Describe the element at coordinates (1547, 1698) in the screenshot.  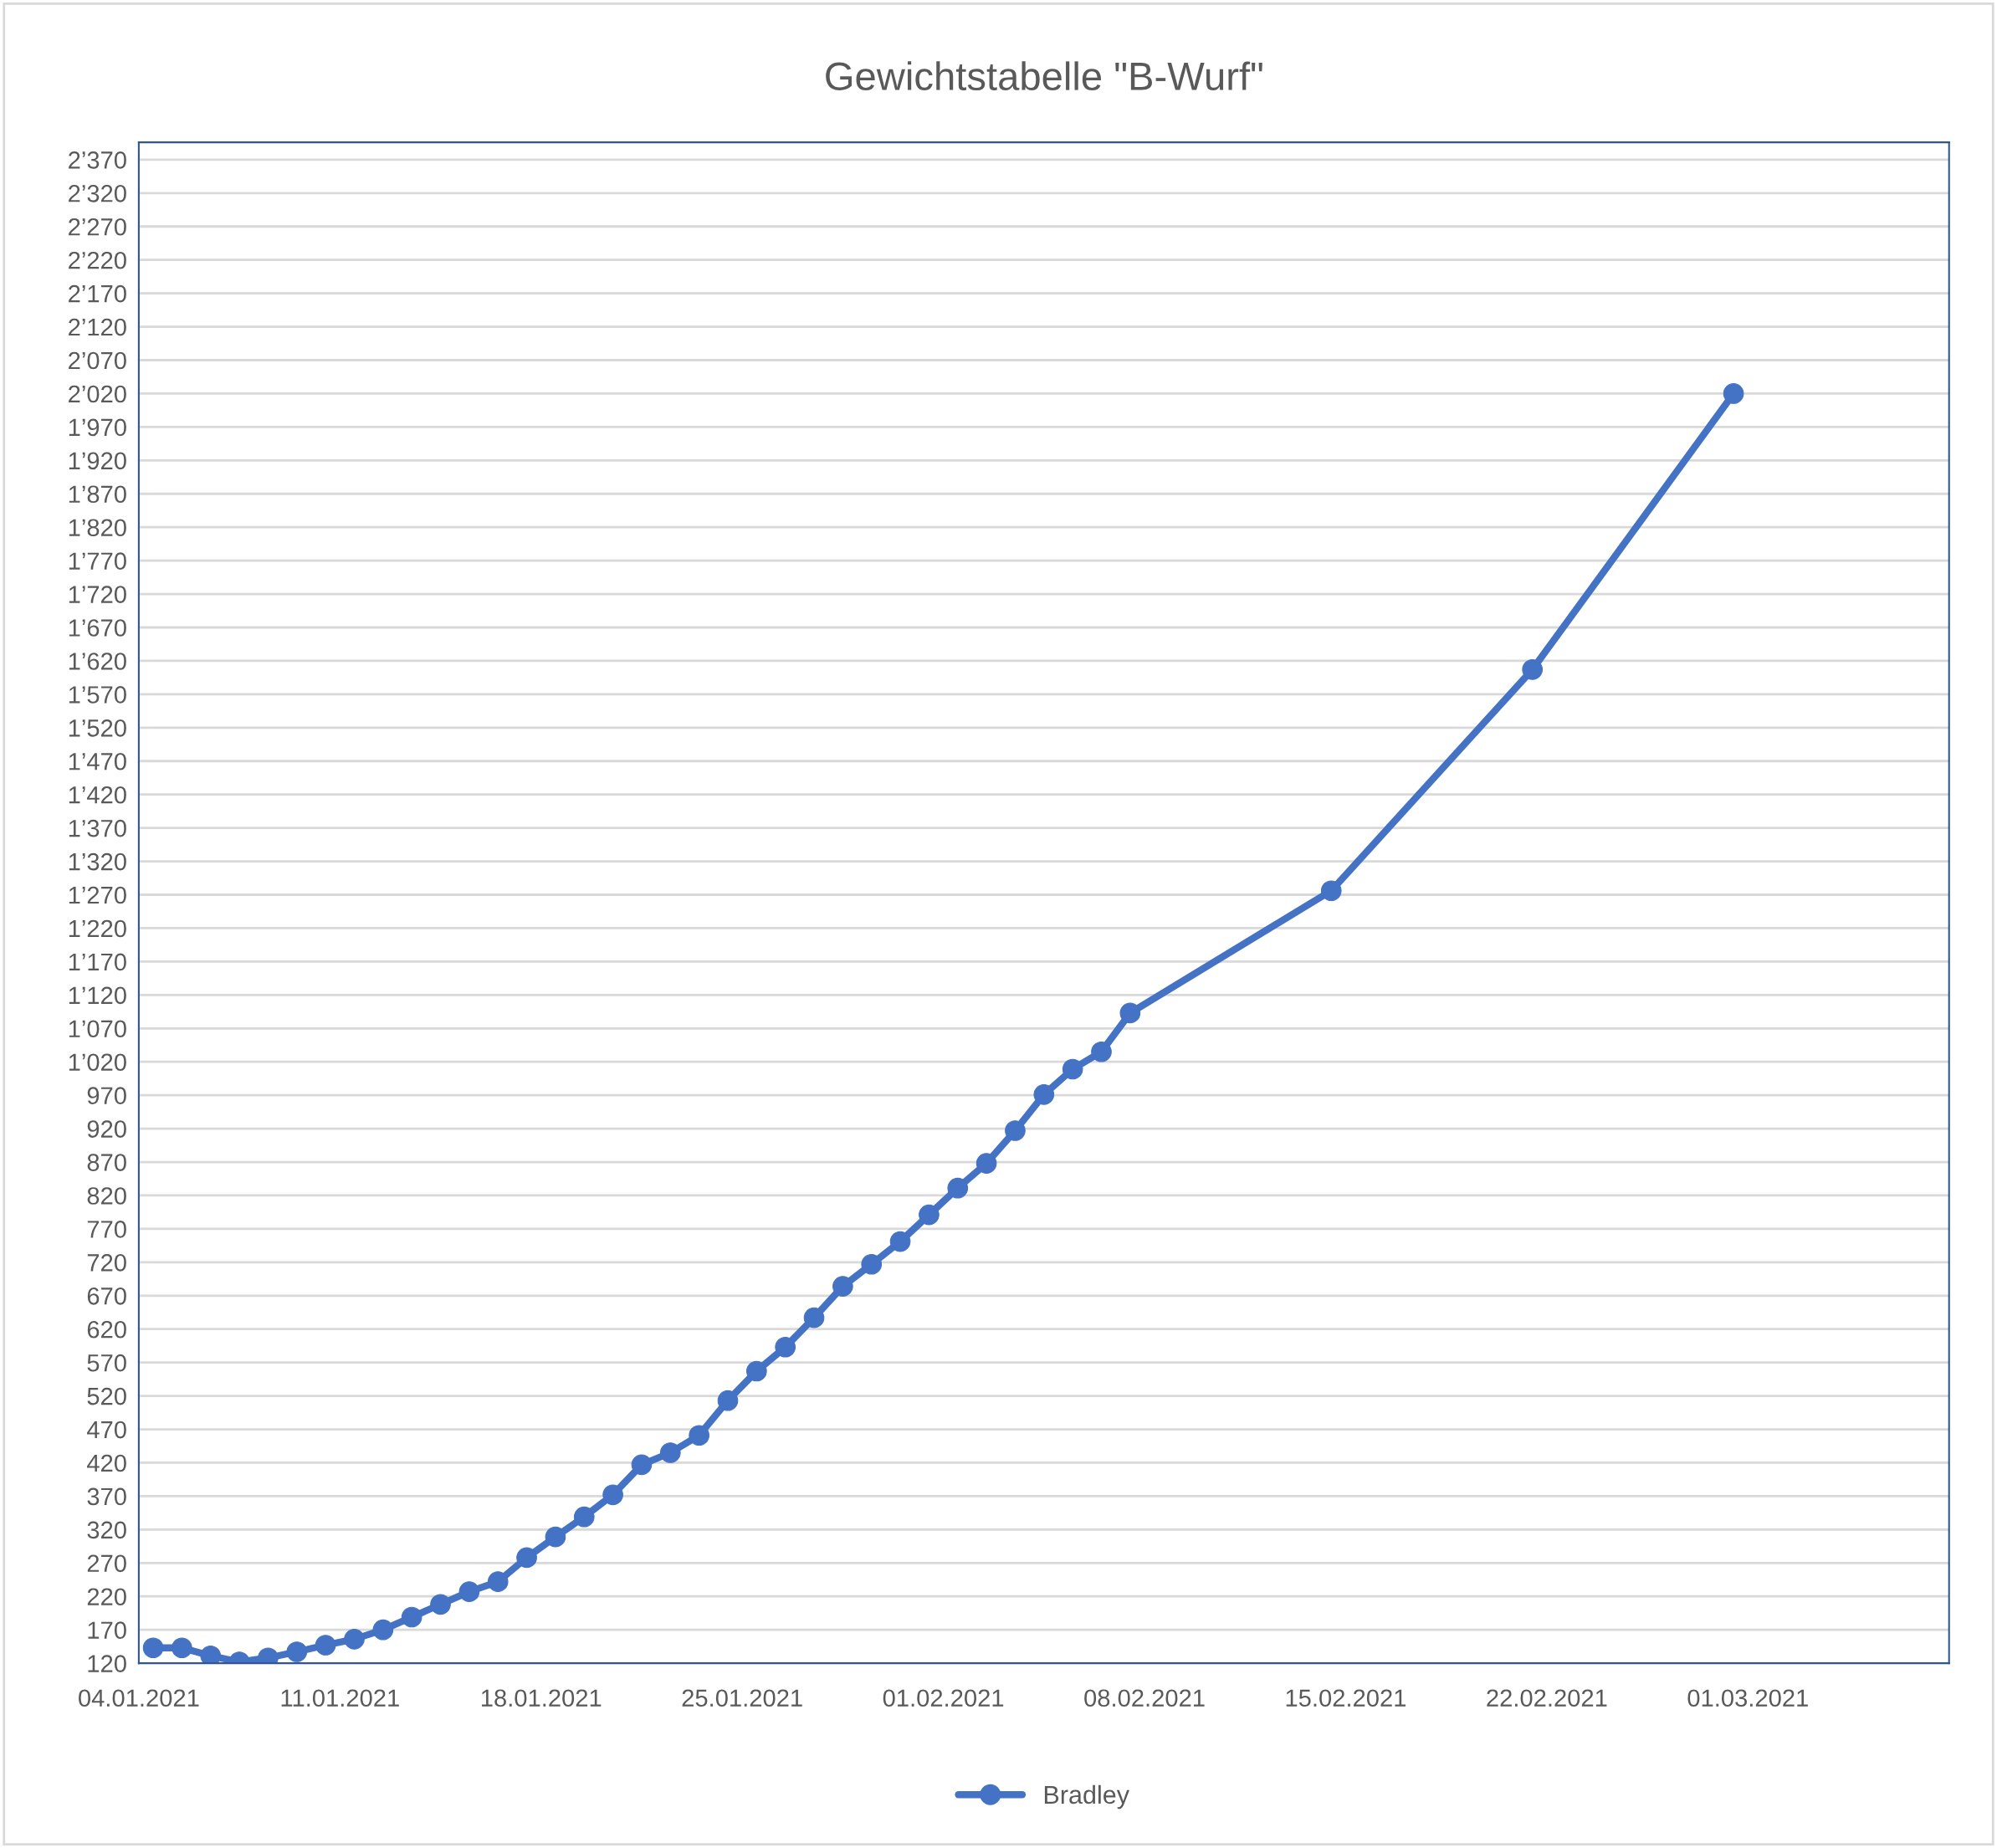
I see `x-tick-label: 22.02.2021` at that location.